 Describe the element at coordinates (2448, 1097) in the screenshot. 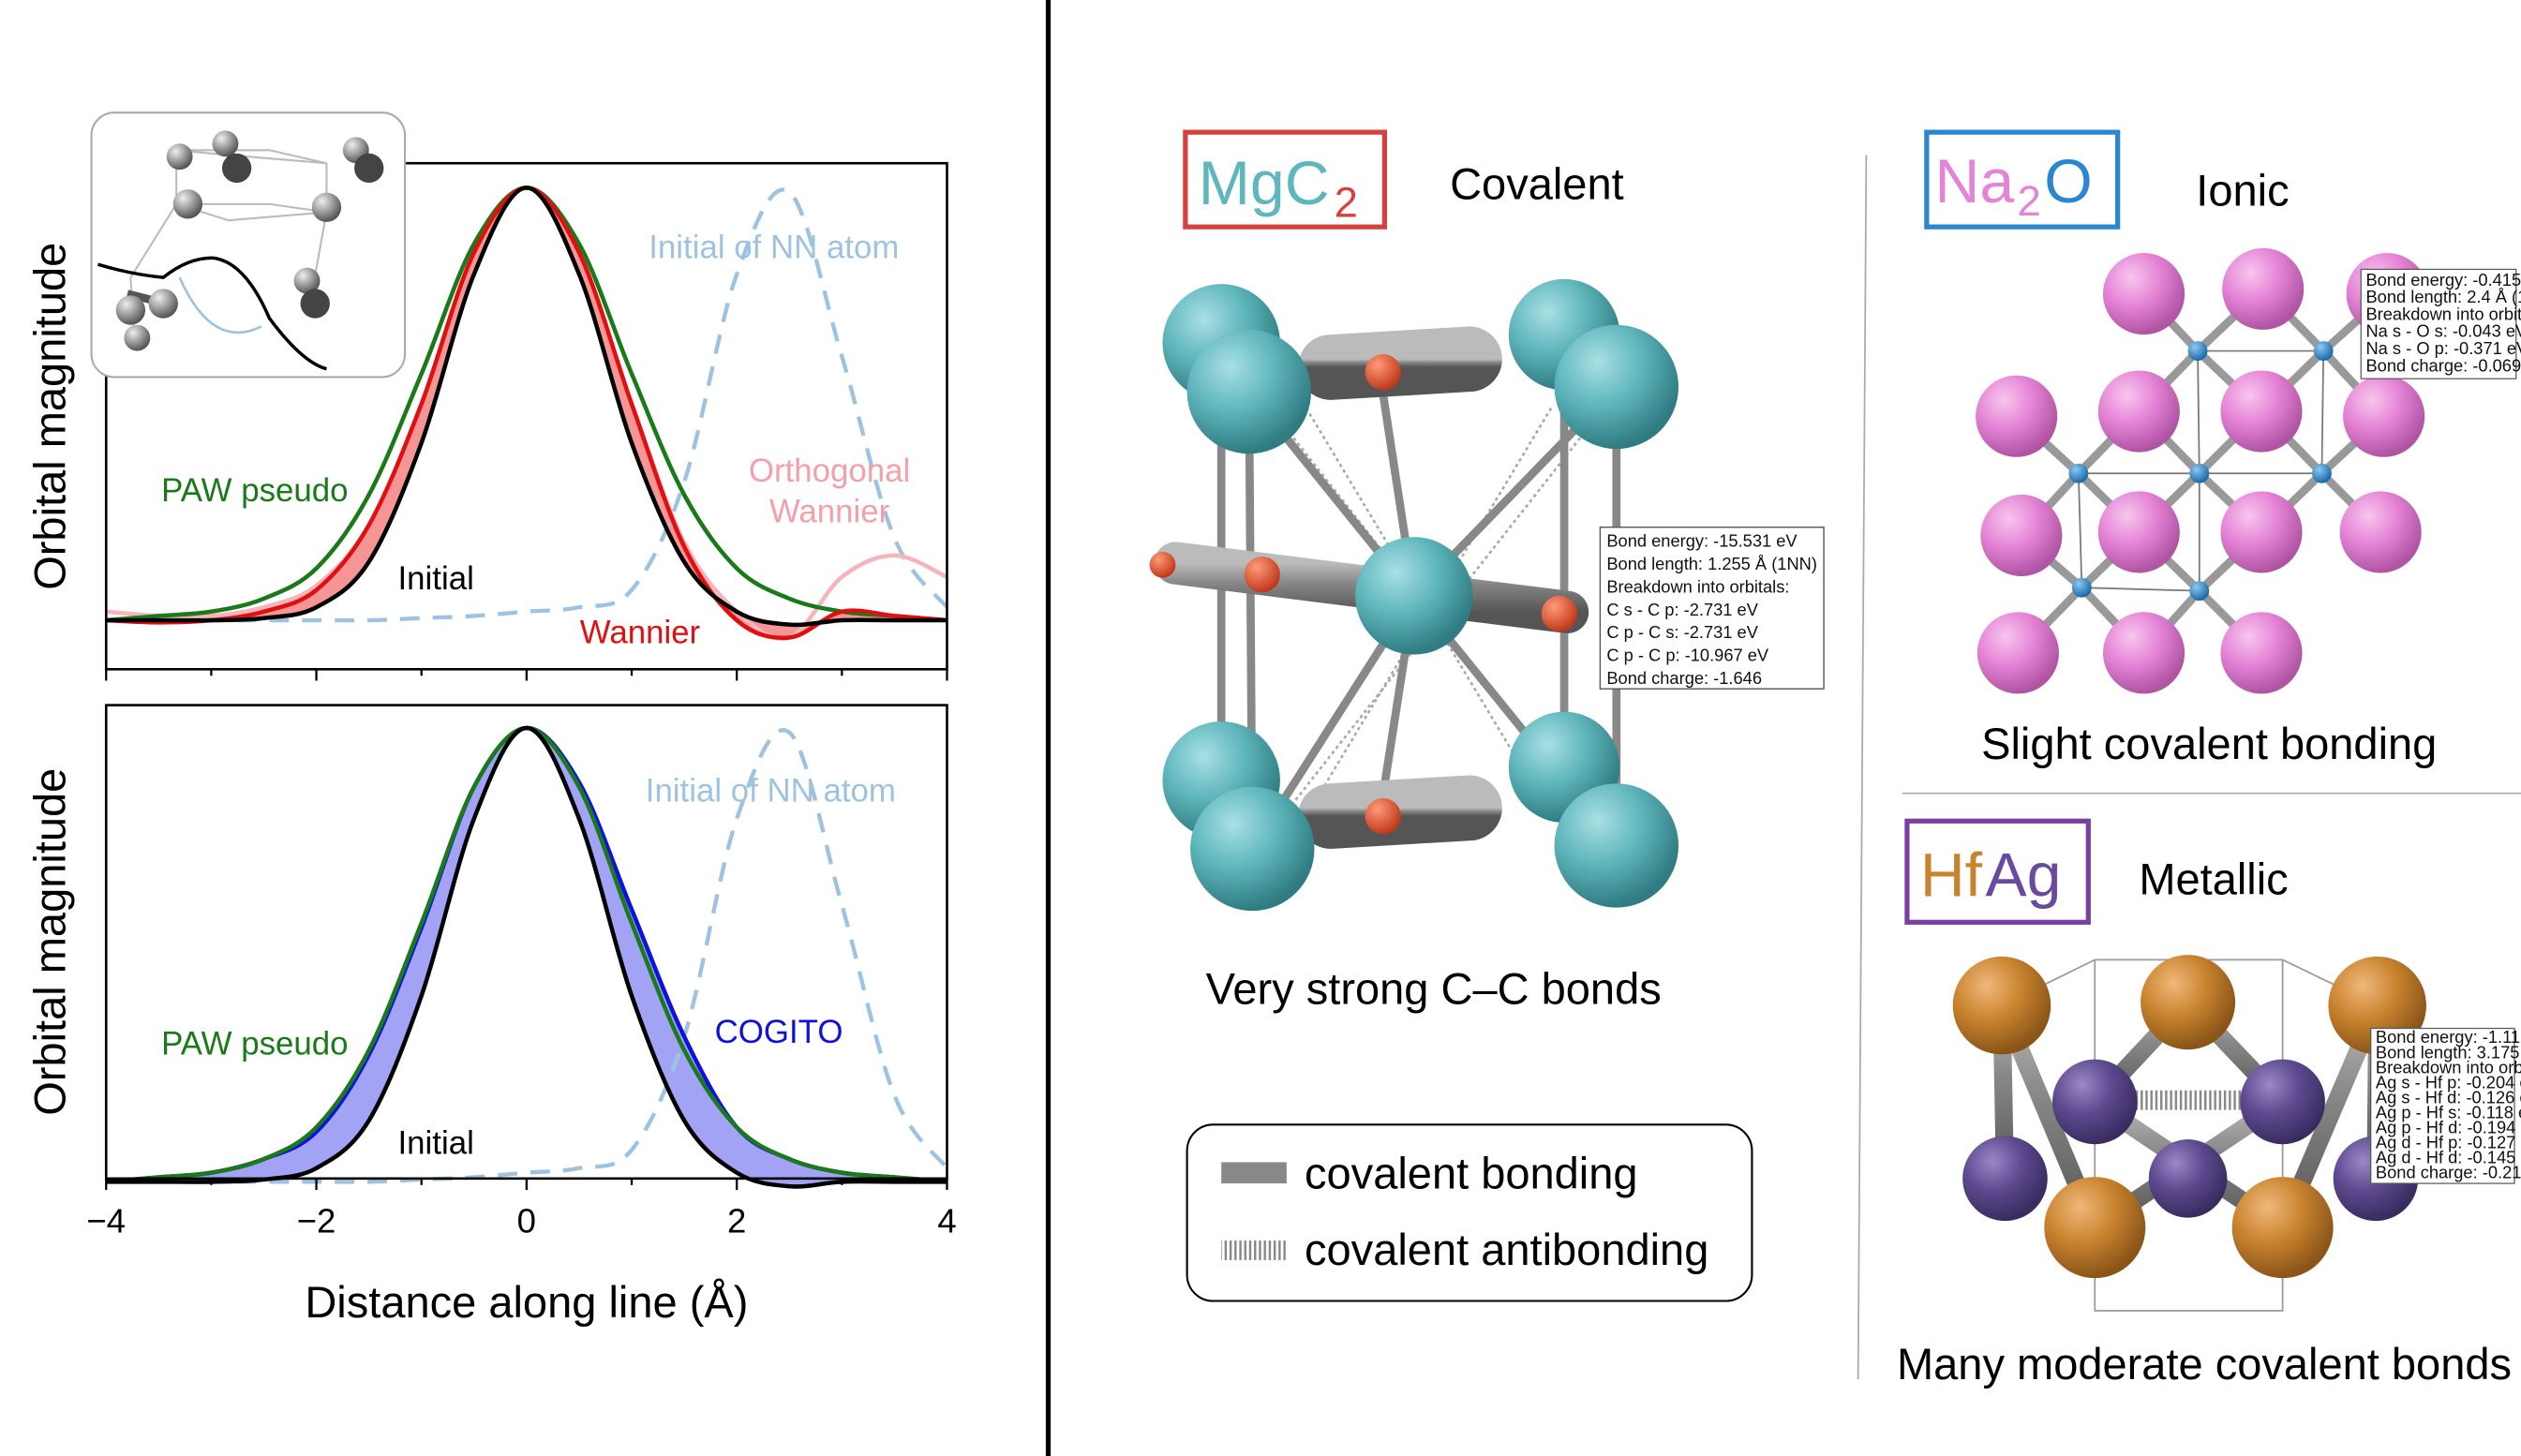

I see `tooltip-line: Ag s - Hf d: -0.126 eV` at that location.